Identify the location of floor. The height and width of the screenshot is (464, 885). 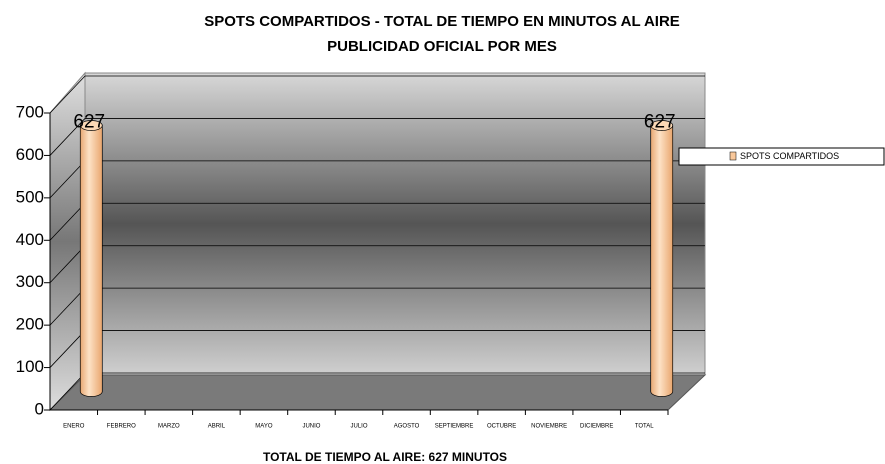
(377, 392).